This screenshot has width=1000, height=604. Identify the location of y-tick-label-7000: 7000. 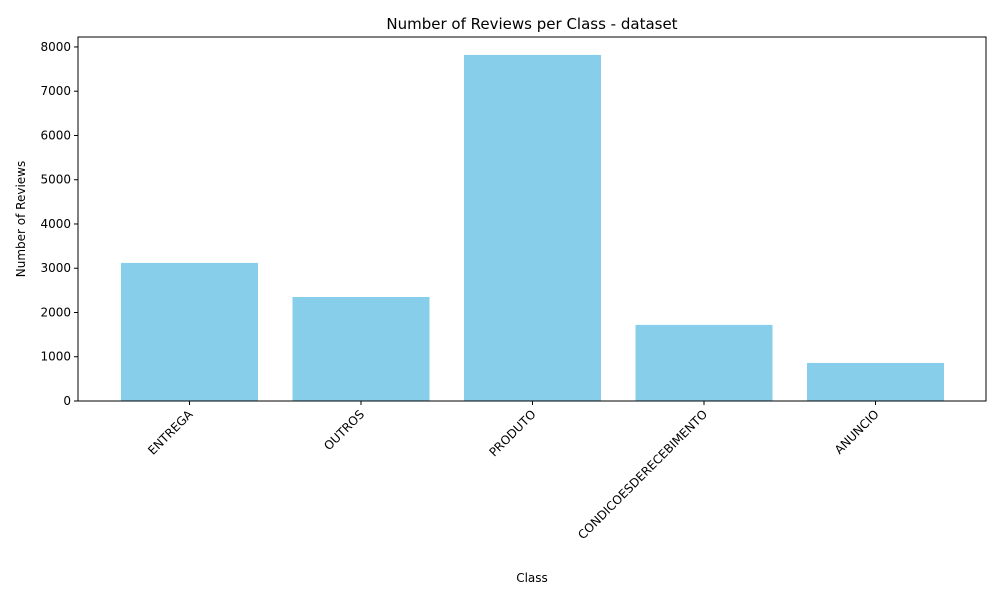
(55, 91).